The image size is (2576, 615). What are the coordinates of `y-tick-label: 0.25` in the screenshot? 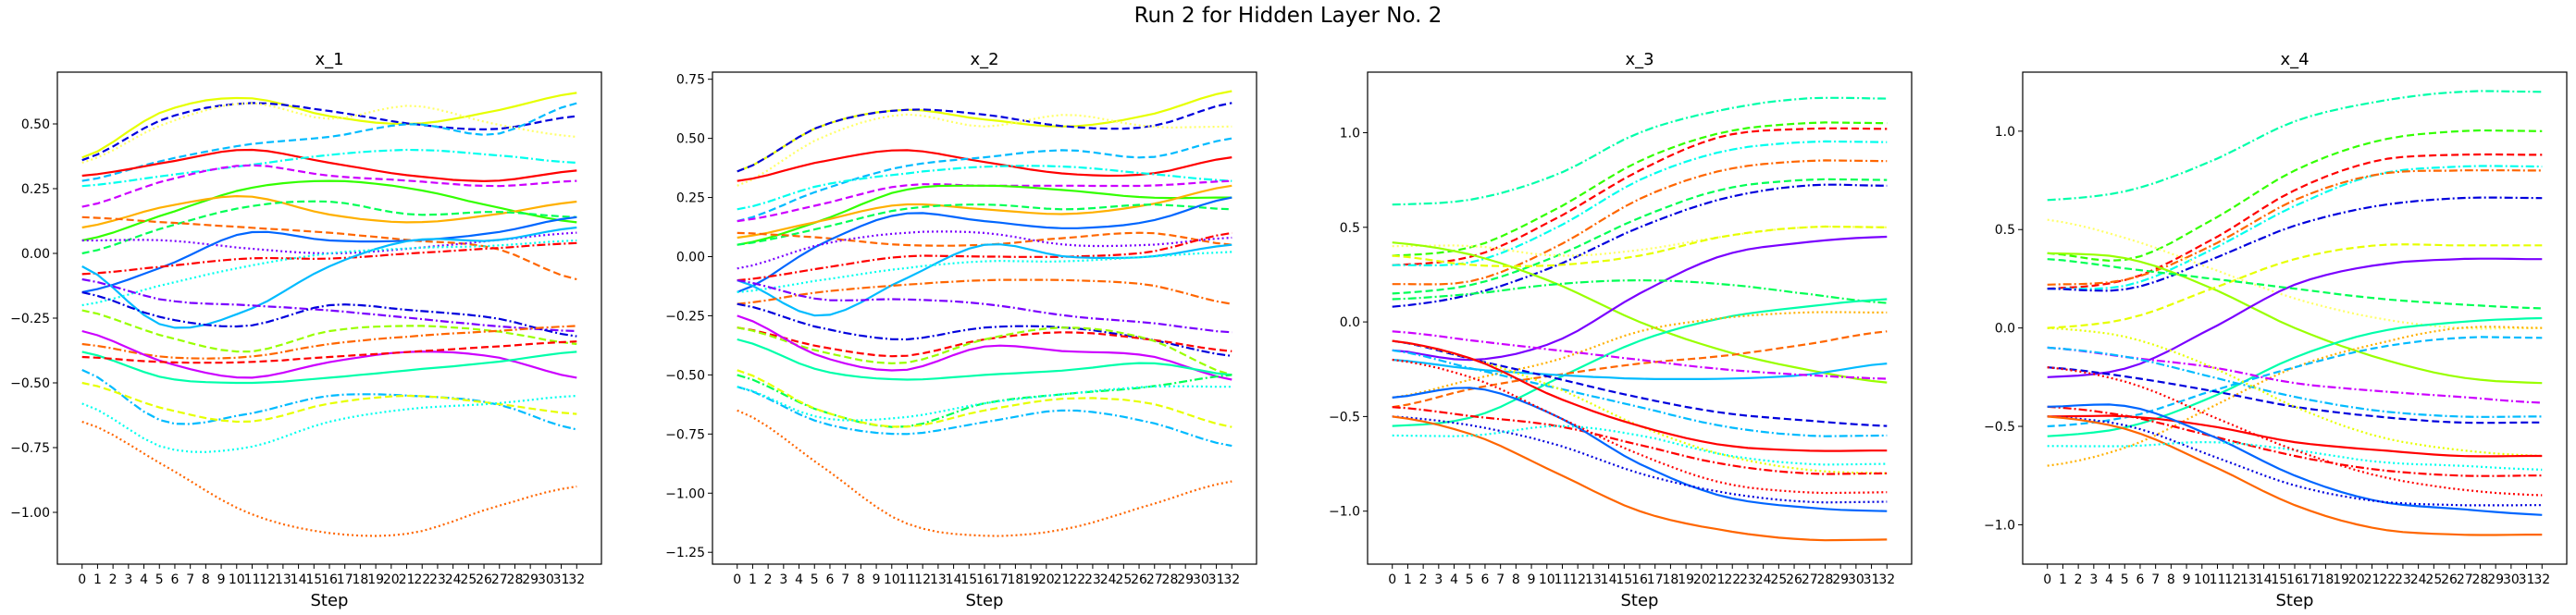 It's located at (690, 198).